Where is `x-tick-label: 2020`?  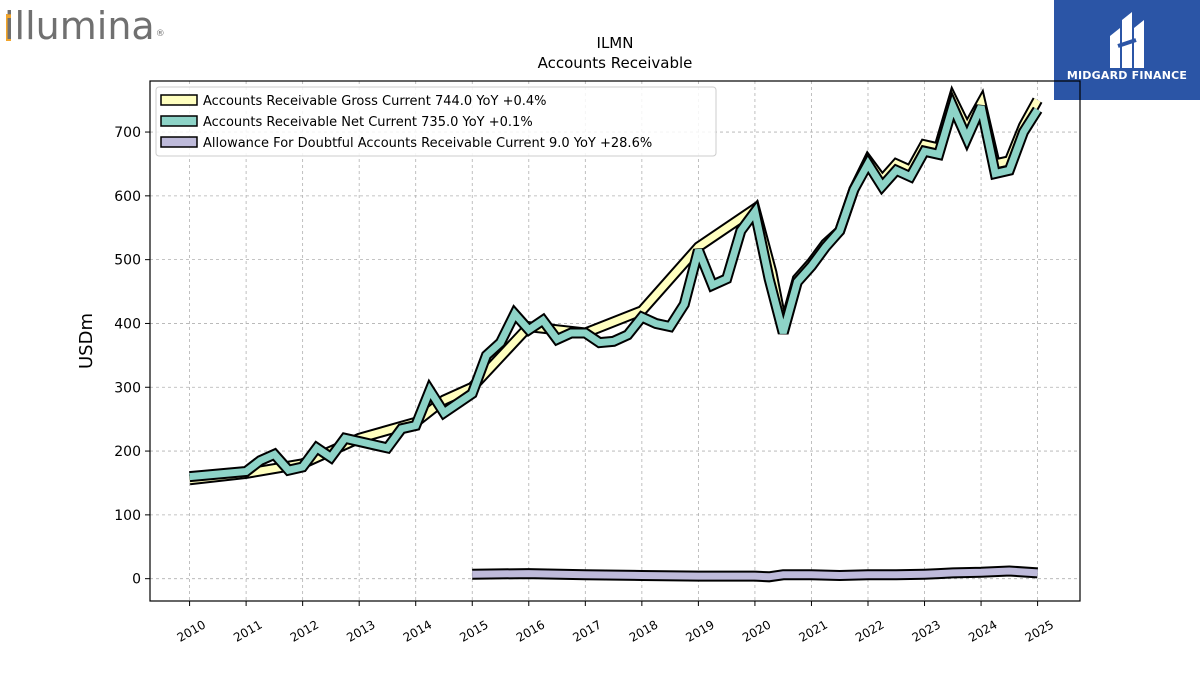 x-tick-label: 2020 is located at coordinates (756, 630).